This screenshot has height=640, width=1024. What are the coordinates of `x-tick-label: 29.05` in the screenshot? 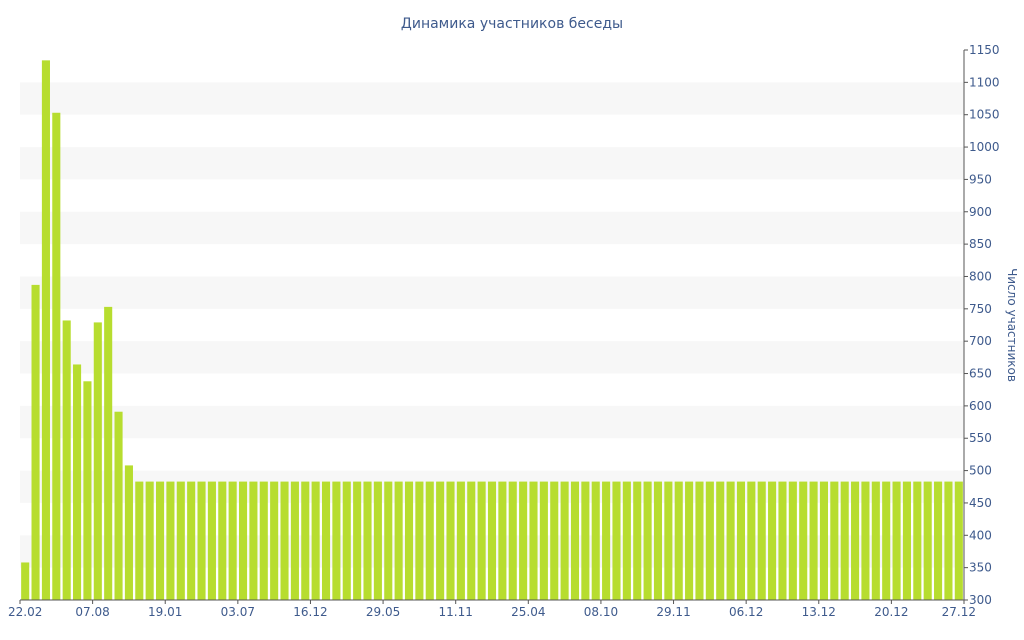 It's located at (383, 612).